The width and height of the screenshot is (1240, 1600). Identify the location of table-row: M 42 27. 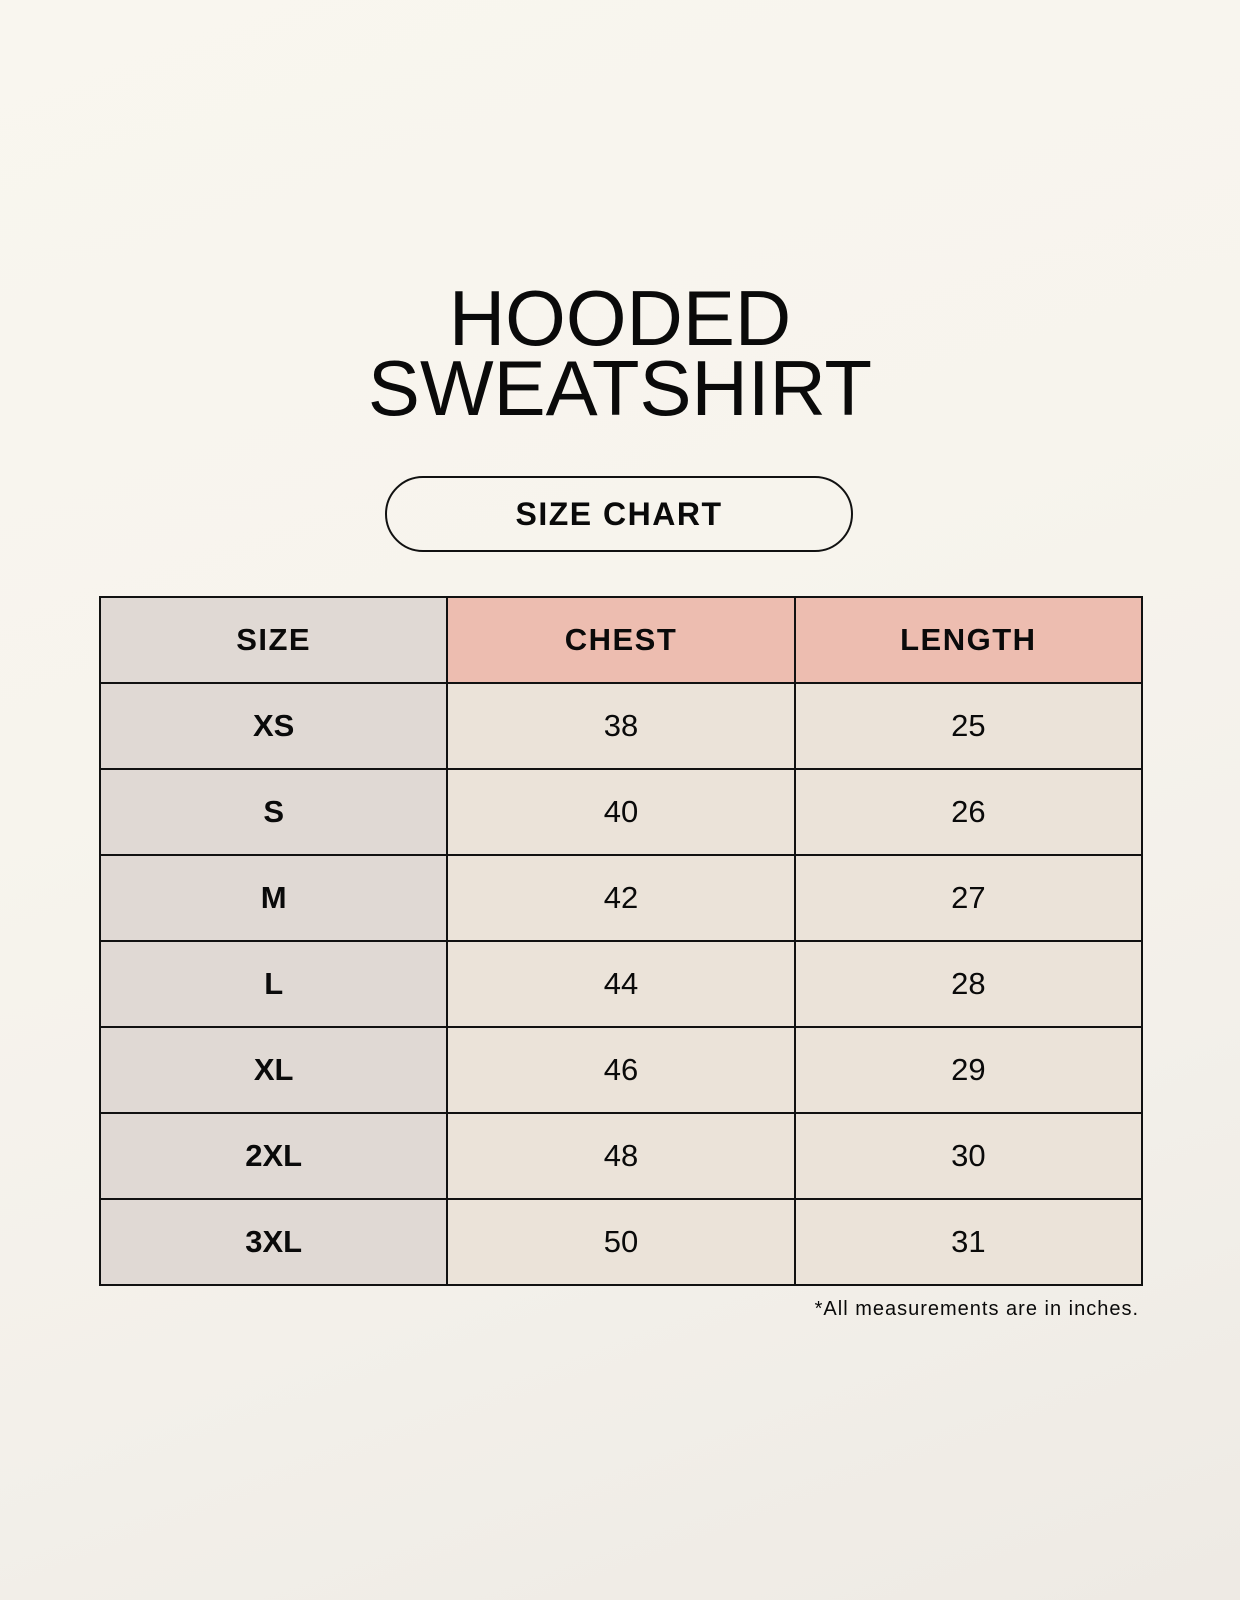
(621, 898).